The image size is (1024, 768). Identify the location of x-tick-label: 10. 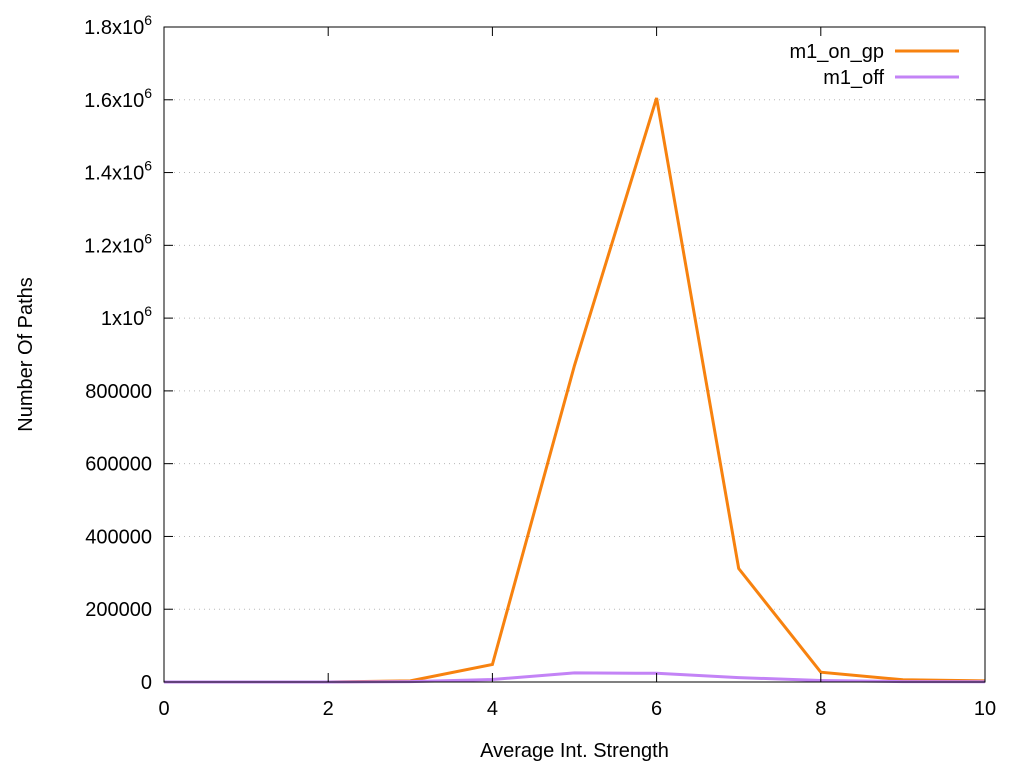
(985, 709).